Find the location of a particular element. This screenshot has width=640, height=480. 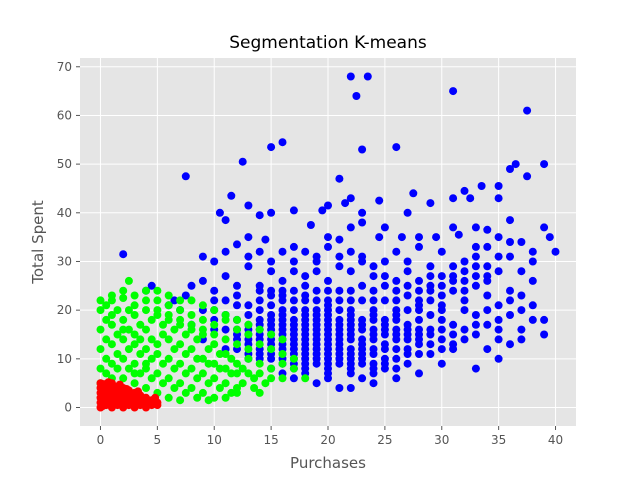

x-tick-label: 30 is located at coordinates (441, 440).